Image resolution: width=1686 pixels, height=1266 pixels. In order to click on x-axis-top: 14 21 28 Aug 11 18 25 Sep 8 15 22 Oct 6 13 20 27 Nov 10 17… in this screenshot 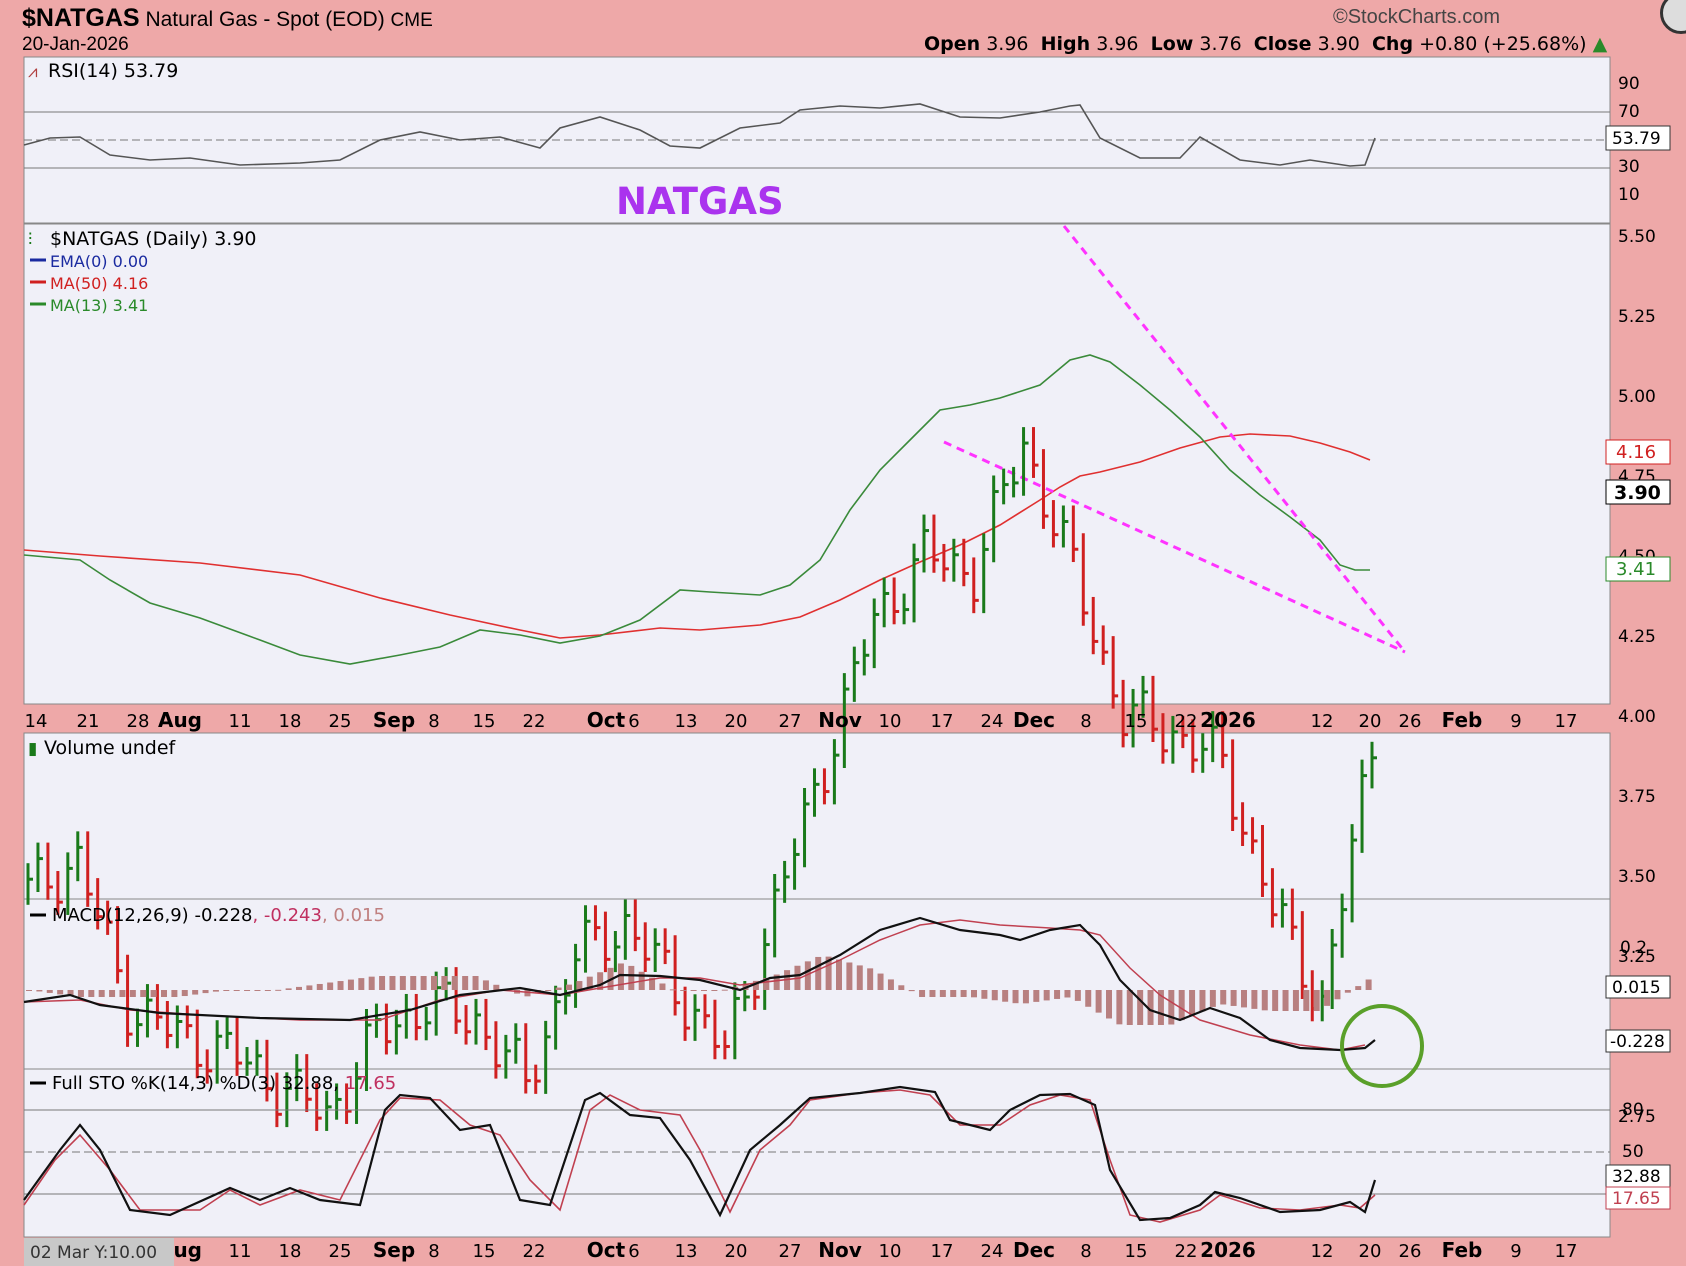, I will do `click(801, 720)`.